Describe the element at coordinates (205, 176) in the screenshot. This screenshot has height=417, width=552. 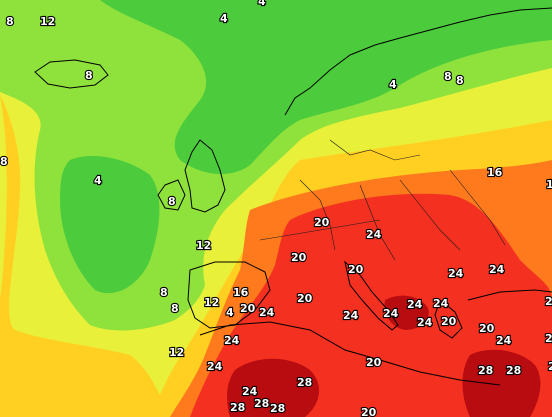
I see `coast-britain` at that location.